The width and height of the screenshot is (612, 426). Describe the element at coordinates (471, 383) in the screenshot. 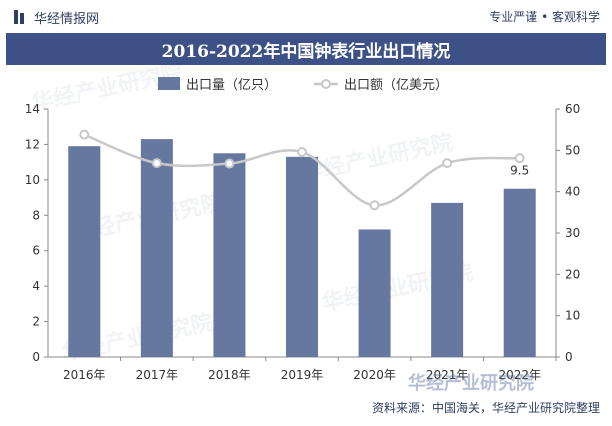

I see `brand-watermark: 华经产业研究院` at that location.